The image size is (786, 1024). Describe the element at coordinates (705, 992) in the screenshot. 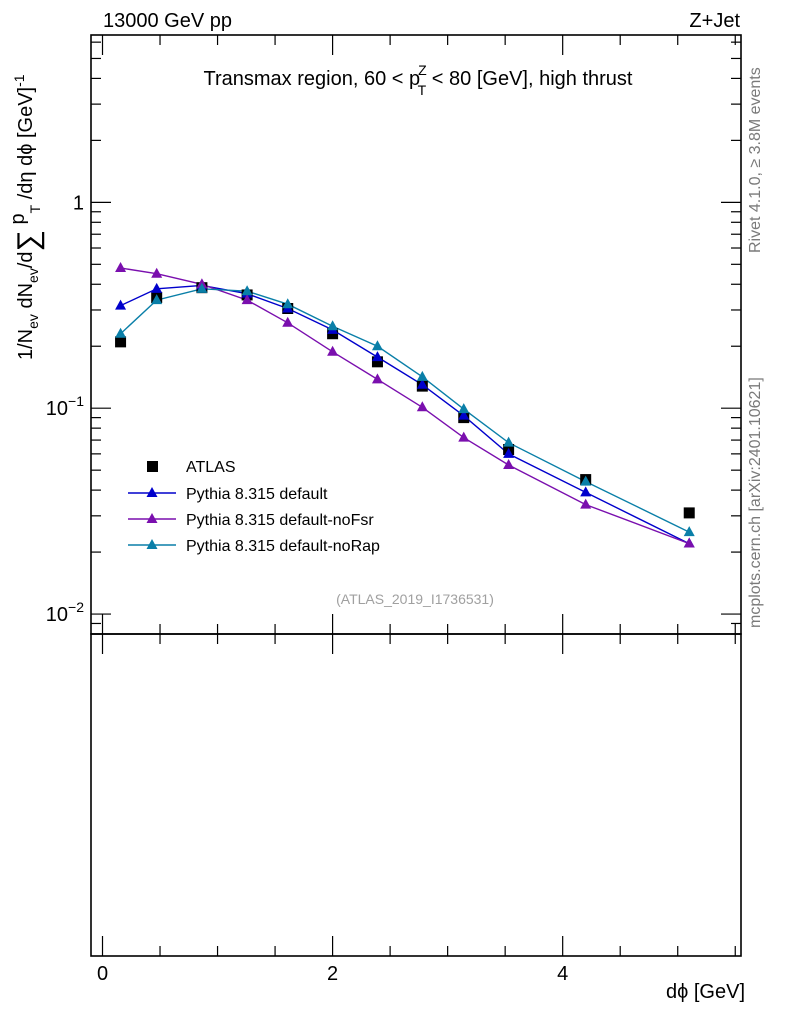

I see `x-axis-label: dϕ [GeV]` at that location.